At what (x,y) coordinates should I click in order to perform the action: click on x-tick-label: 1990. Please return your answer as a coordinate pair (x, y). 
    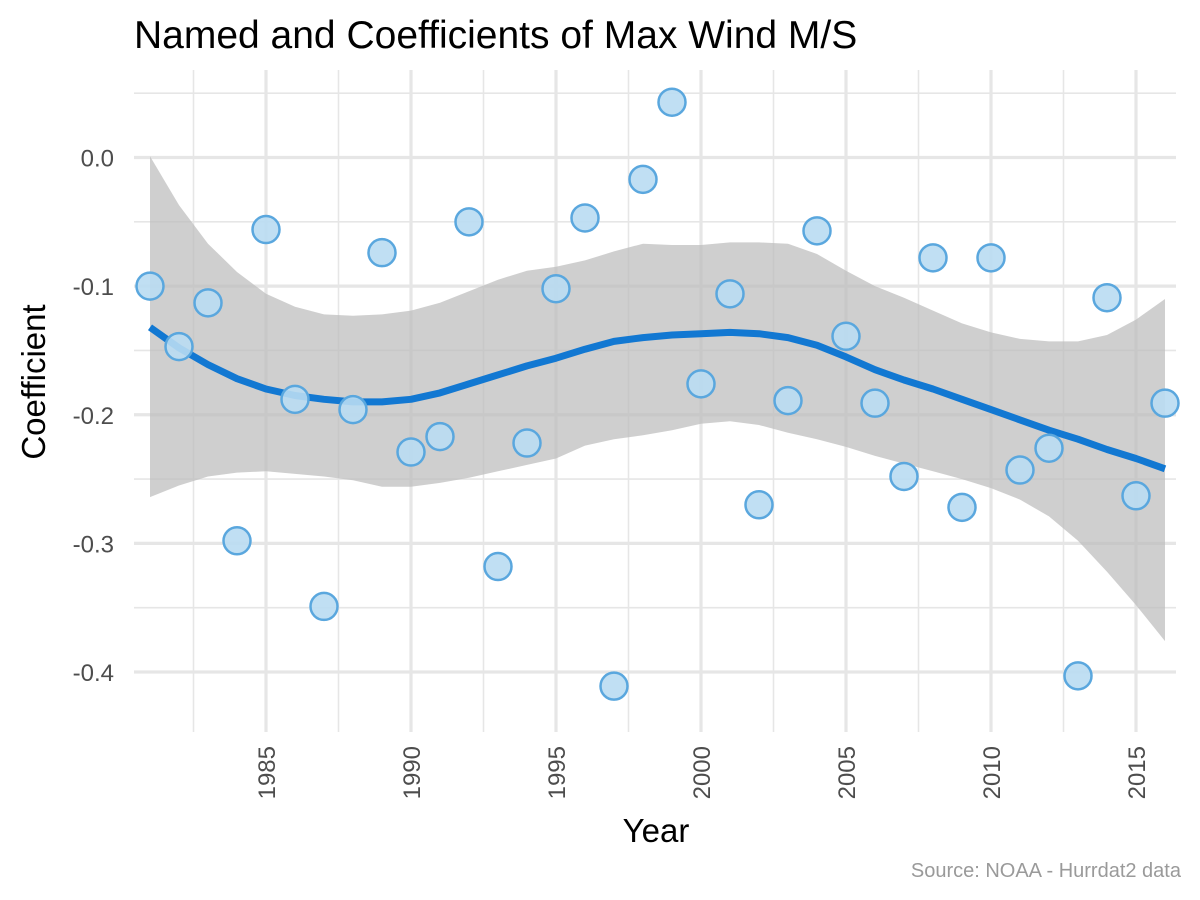
    Looking at the image, I should click on (412, 772).